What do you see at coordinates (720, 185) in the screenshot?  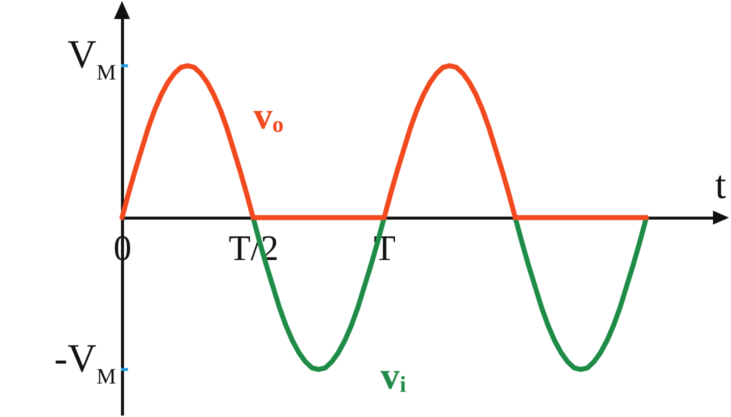 I see `x-axis-title: t` at bounding box center [720, 185].